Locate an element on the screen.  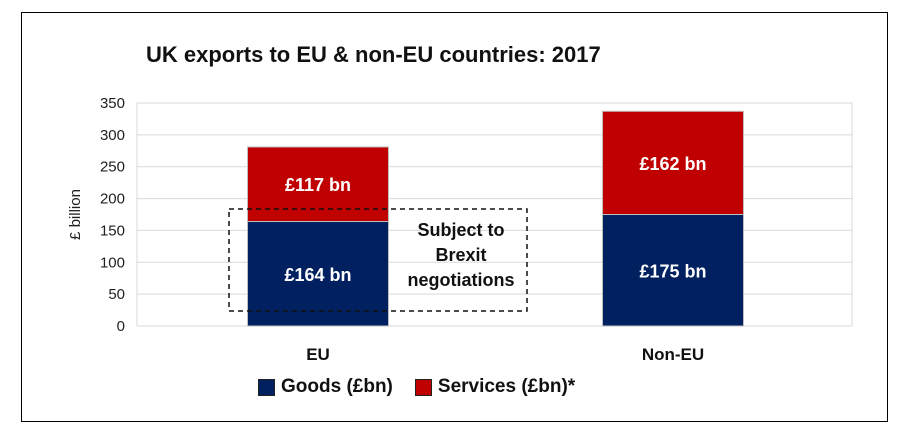
bar-non-eu-goods is located at coordinates (673, 270).